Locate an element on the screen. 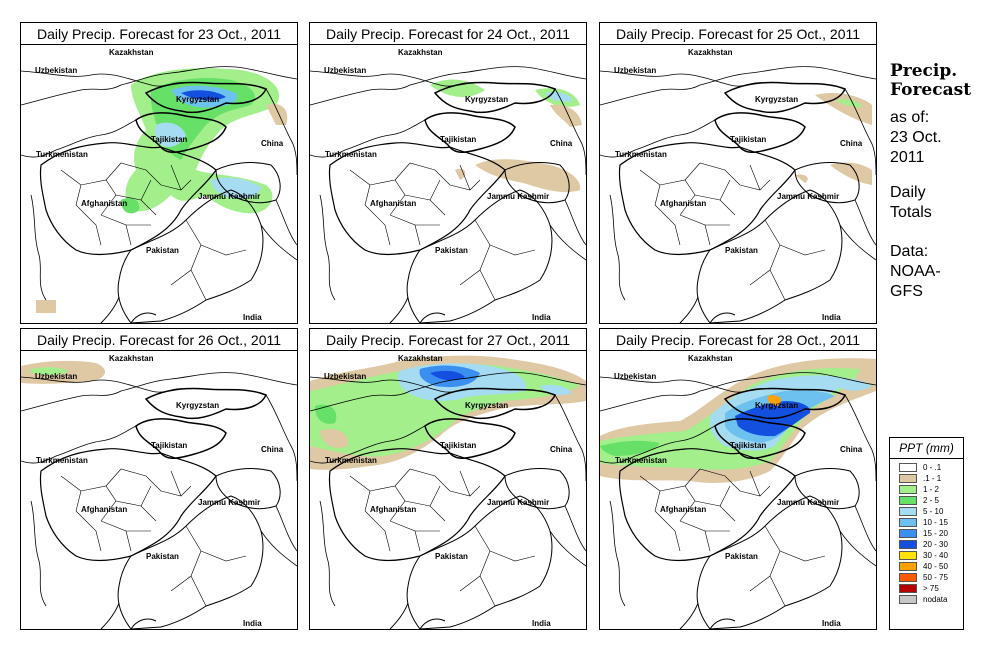  sidebar-asof-line3: 2011 is located at coordinates (907, 157).